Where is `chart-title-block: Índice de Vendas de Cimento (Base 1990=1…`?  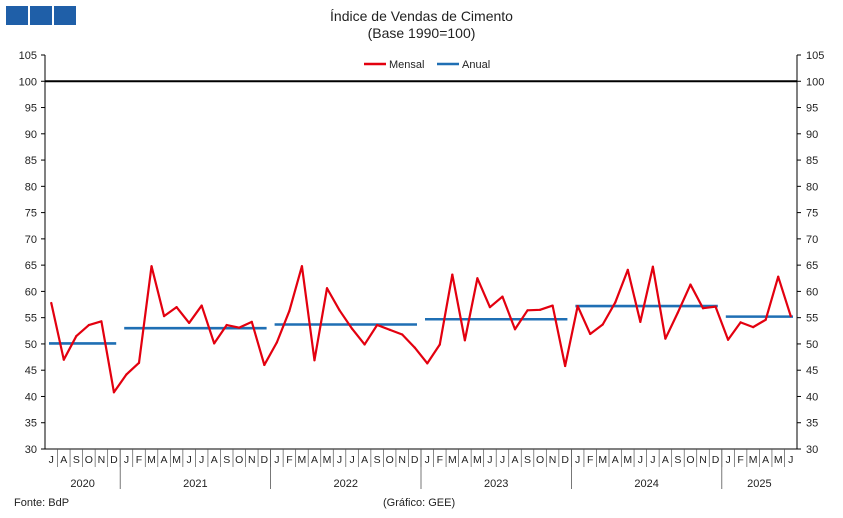
chart-title-block: Índice de Vendas de Cimento (Base 1990=1… is located at coordinates (421, 25).